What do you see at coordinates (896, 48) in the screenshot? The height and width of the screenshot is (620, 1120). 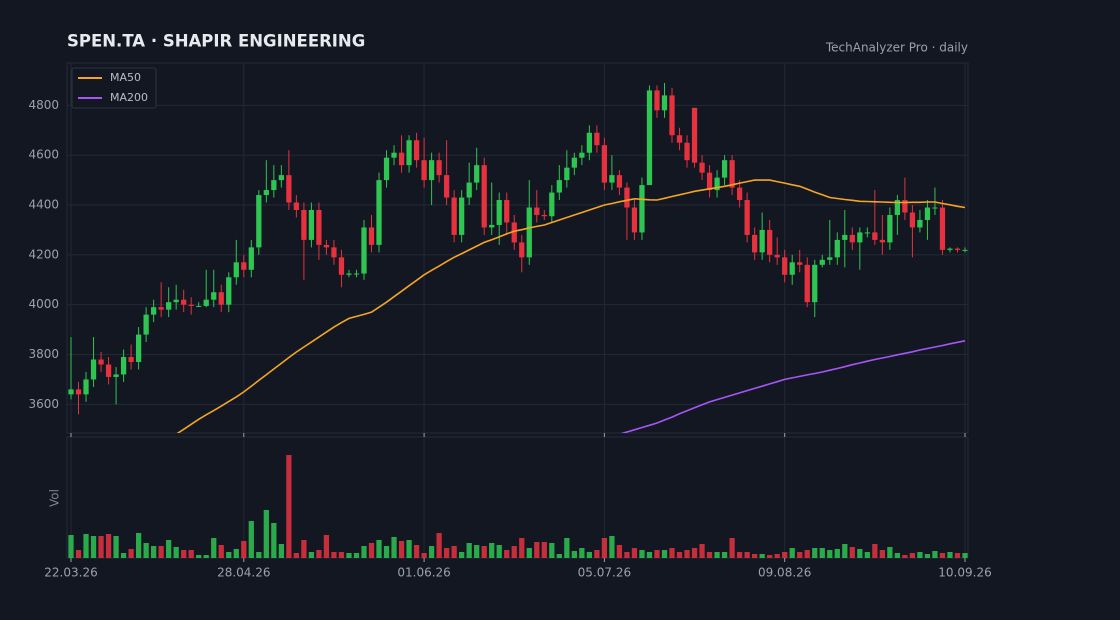 I see `chart-subtitle: TechAnalyzer Pro · daily` at bounding box center [896, 48].